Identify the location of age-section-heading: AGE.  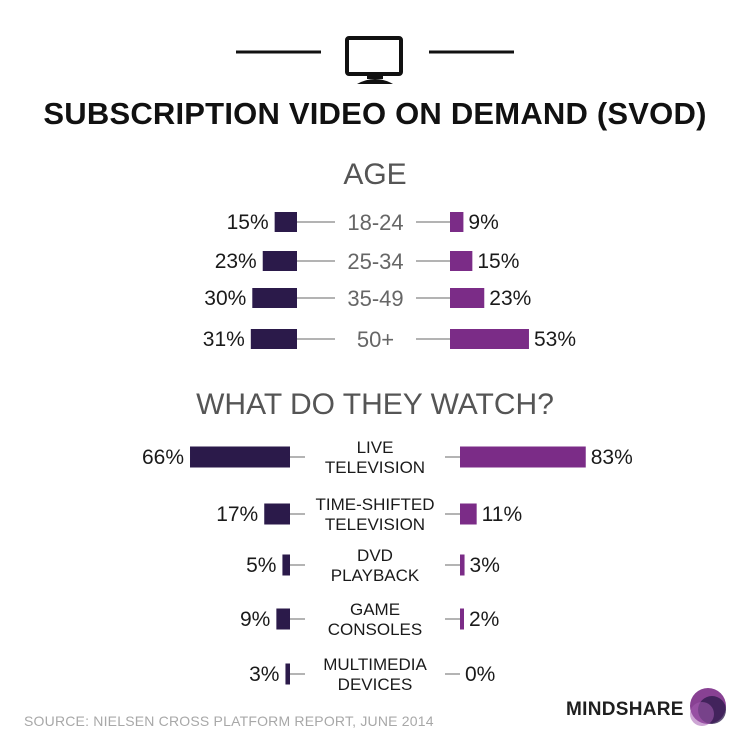
(375, 174).